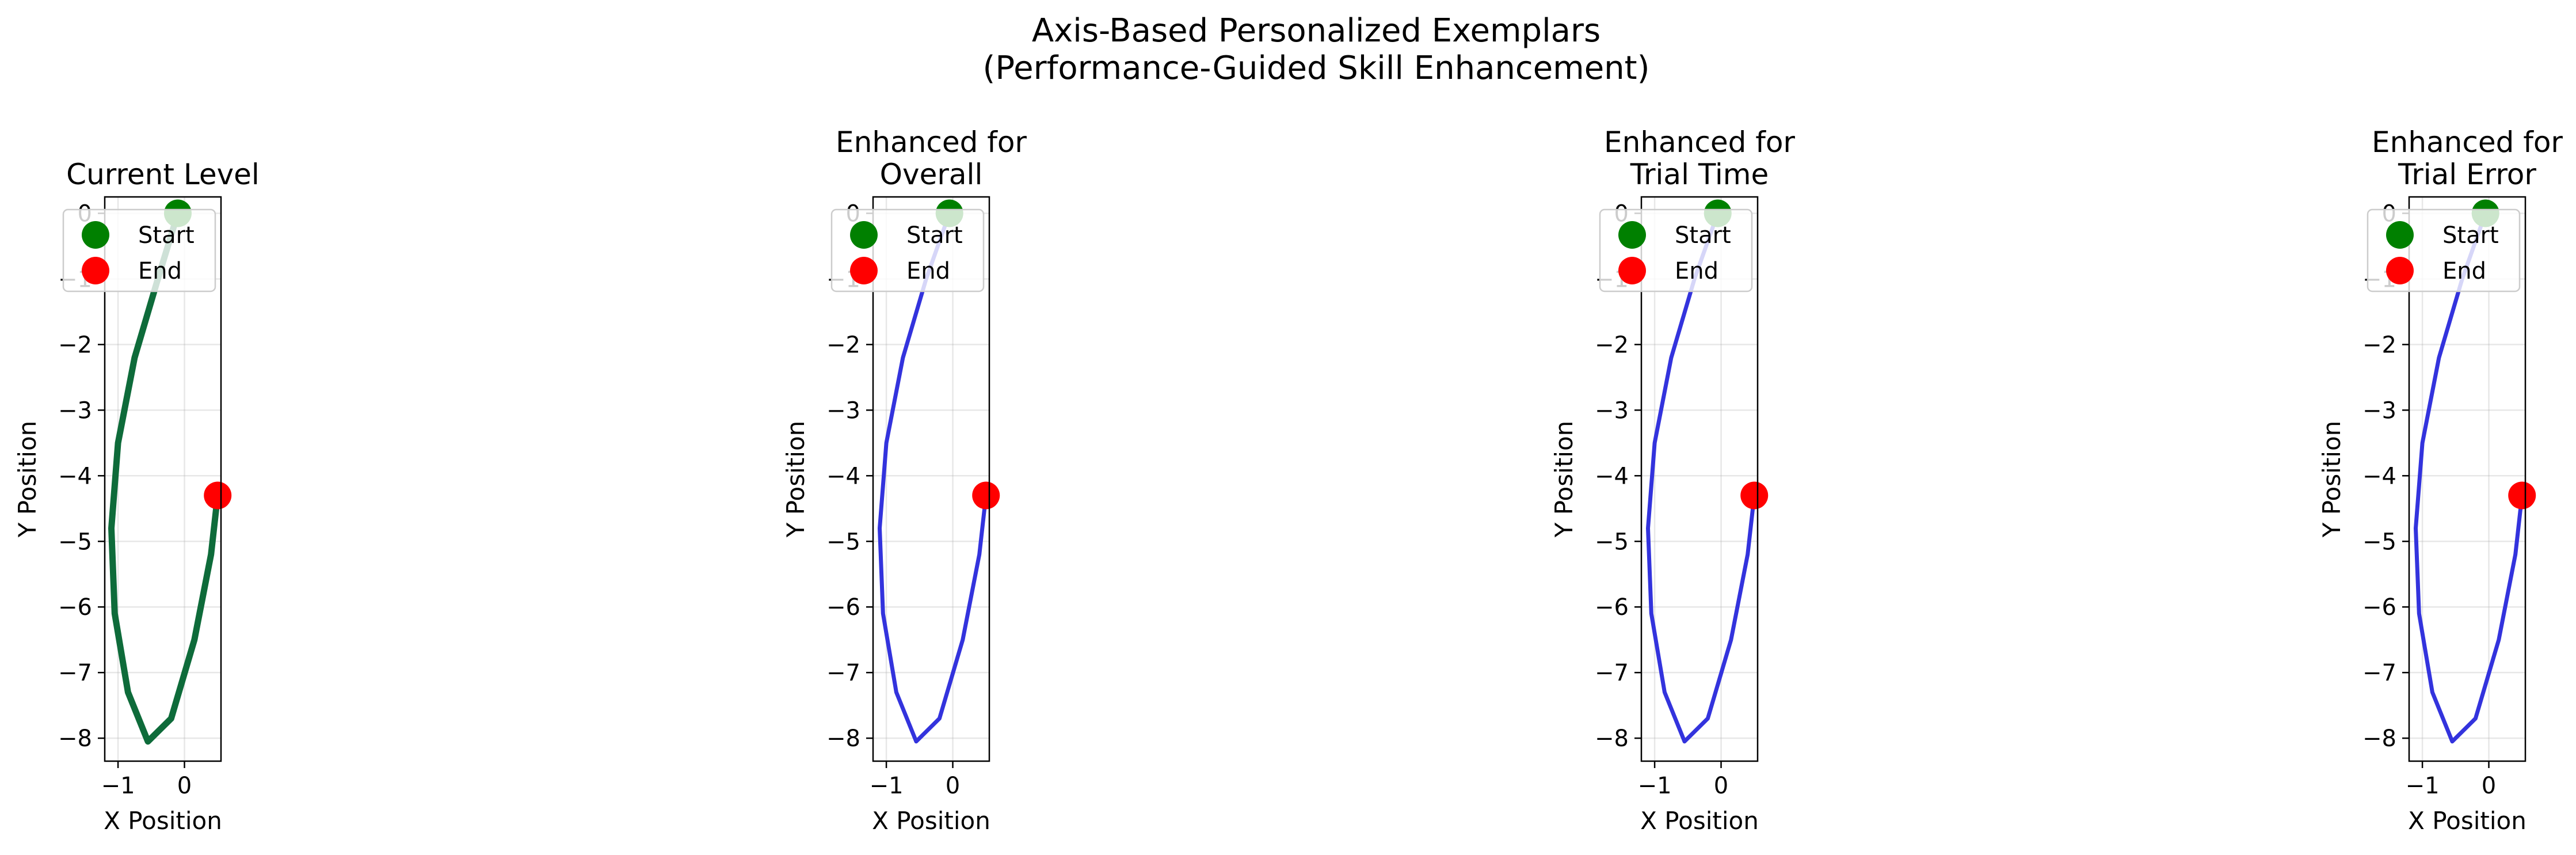 The height and width of the screenshot is (855, 2576). I want to click on figure-title-line-2: (Performance-Guided Skill Enhancement), so click(1316, 68).